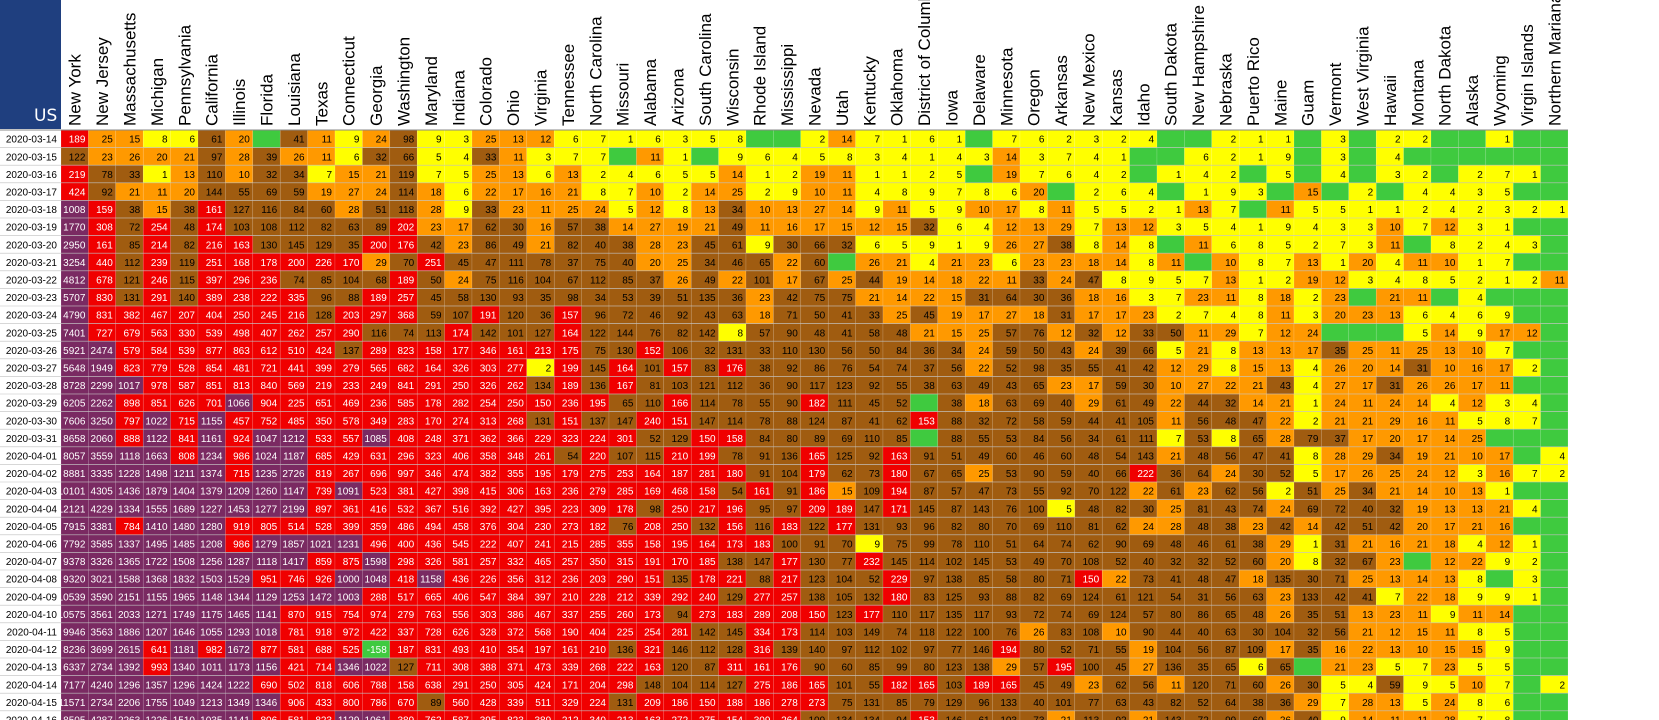 This screenshot has width=1659, height=720. What do you see at coordinates (32, 527) in the screenshot?
I see `row-label: 2020-04-05` at bounding box center [32, 527].